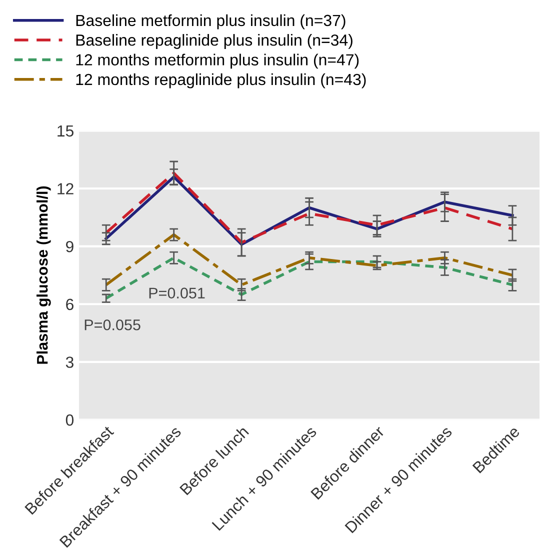 Image resolution: width=545 pixels, height=556 pixels. Describe the element at coordinates (221, 80) in the screenshot. I see `legend-label: 12 months repaglinide plus insulin (n=43)` at that location.